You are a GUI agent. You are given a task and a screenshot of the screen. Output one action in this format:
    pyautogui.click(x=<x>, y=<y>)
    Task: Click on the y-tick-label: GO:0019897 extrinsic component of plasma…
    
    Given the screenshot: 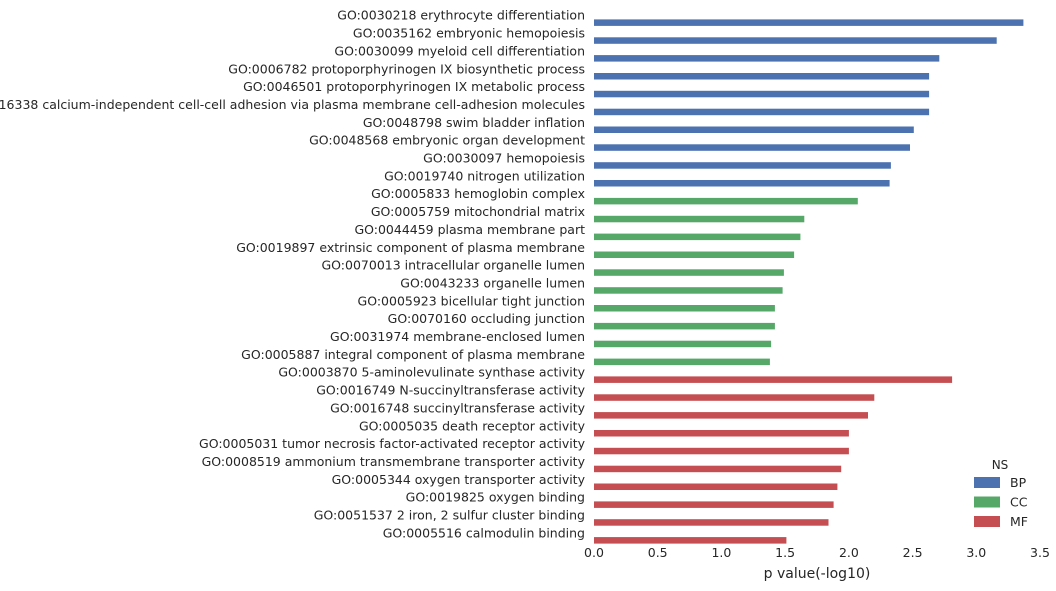 What is the action you would take?
    pyautogui.click(x=410, y=247)
    